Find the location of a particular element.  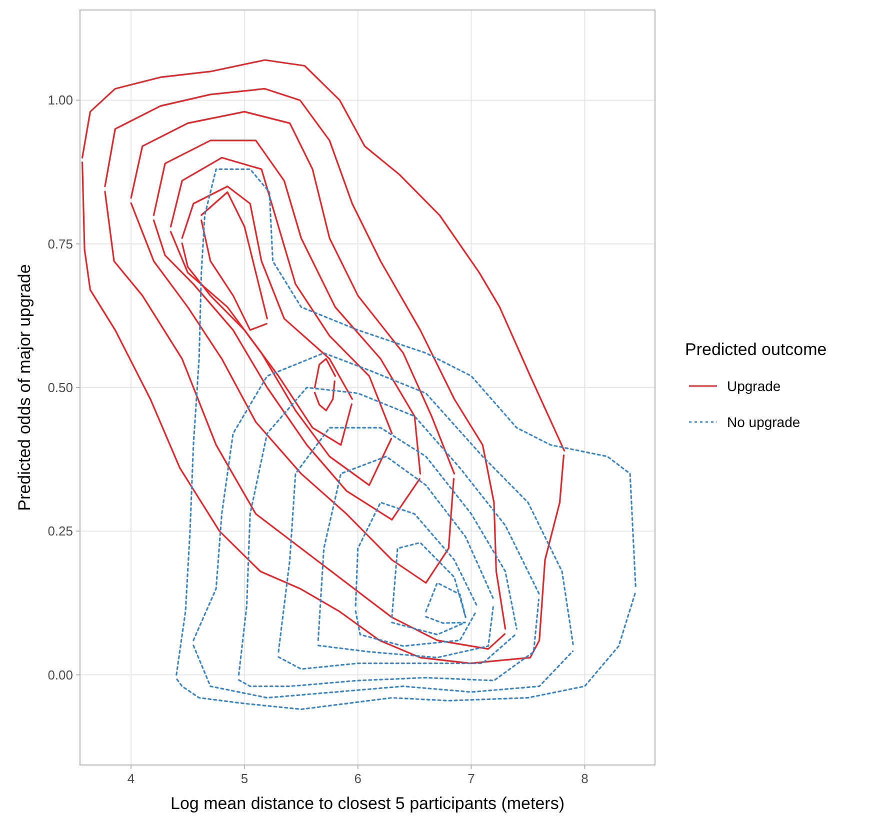

x-tick-label: 8 is located at coordinates (584, 778).